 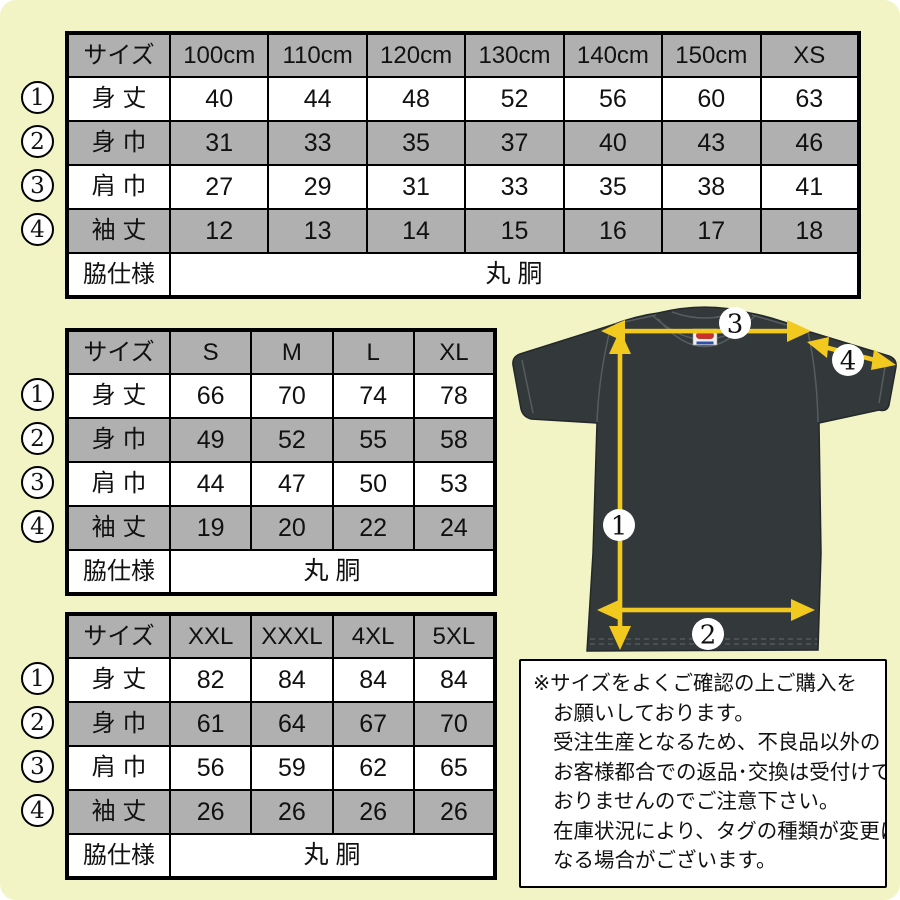 What do you see at coordinates (373, 484) in the screenshot?
I see `measure-value-cell: 50` at bounding box center [373, 484].